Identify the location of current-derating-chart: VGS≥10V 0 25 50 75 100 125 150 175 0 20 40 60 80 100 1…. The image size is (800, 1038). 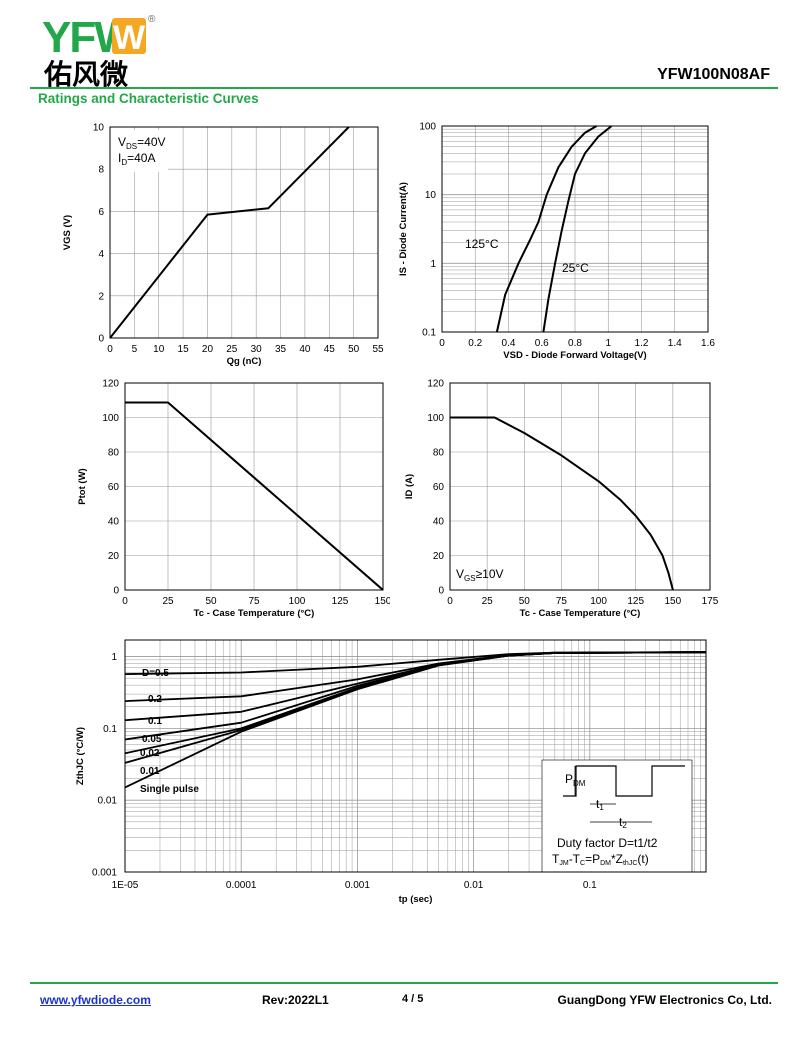
(561, 499).